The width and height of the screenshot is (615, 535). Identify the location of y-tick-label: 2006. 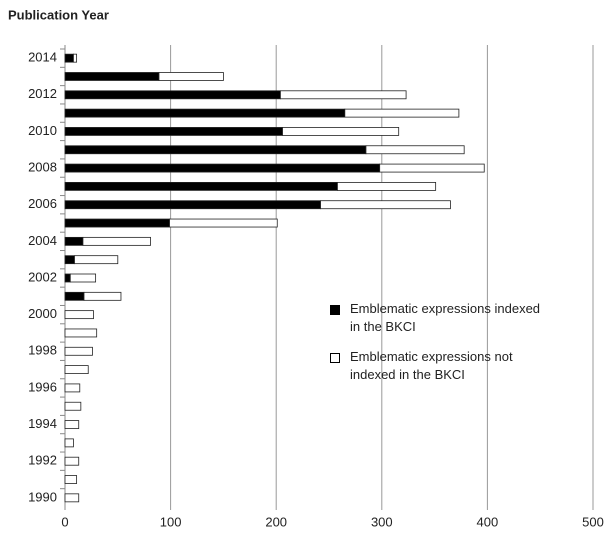
(42, 203).